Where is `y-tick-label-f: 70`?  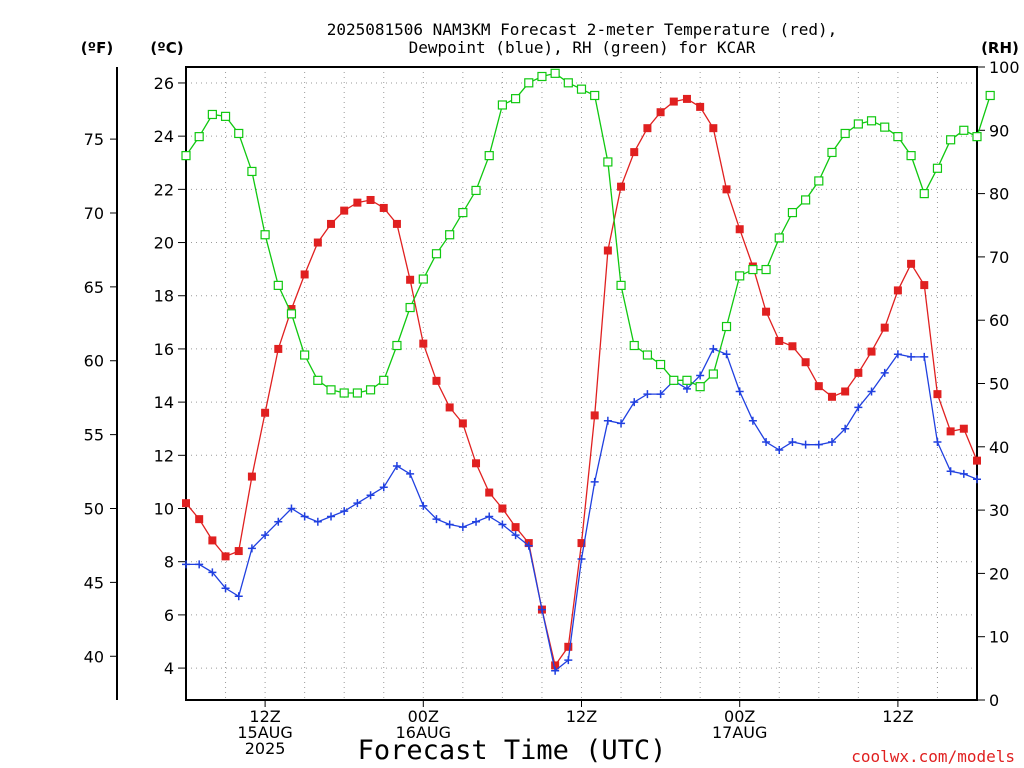 y-tick-label-f: 70 is located at coordinates (94, 213).